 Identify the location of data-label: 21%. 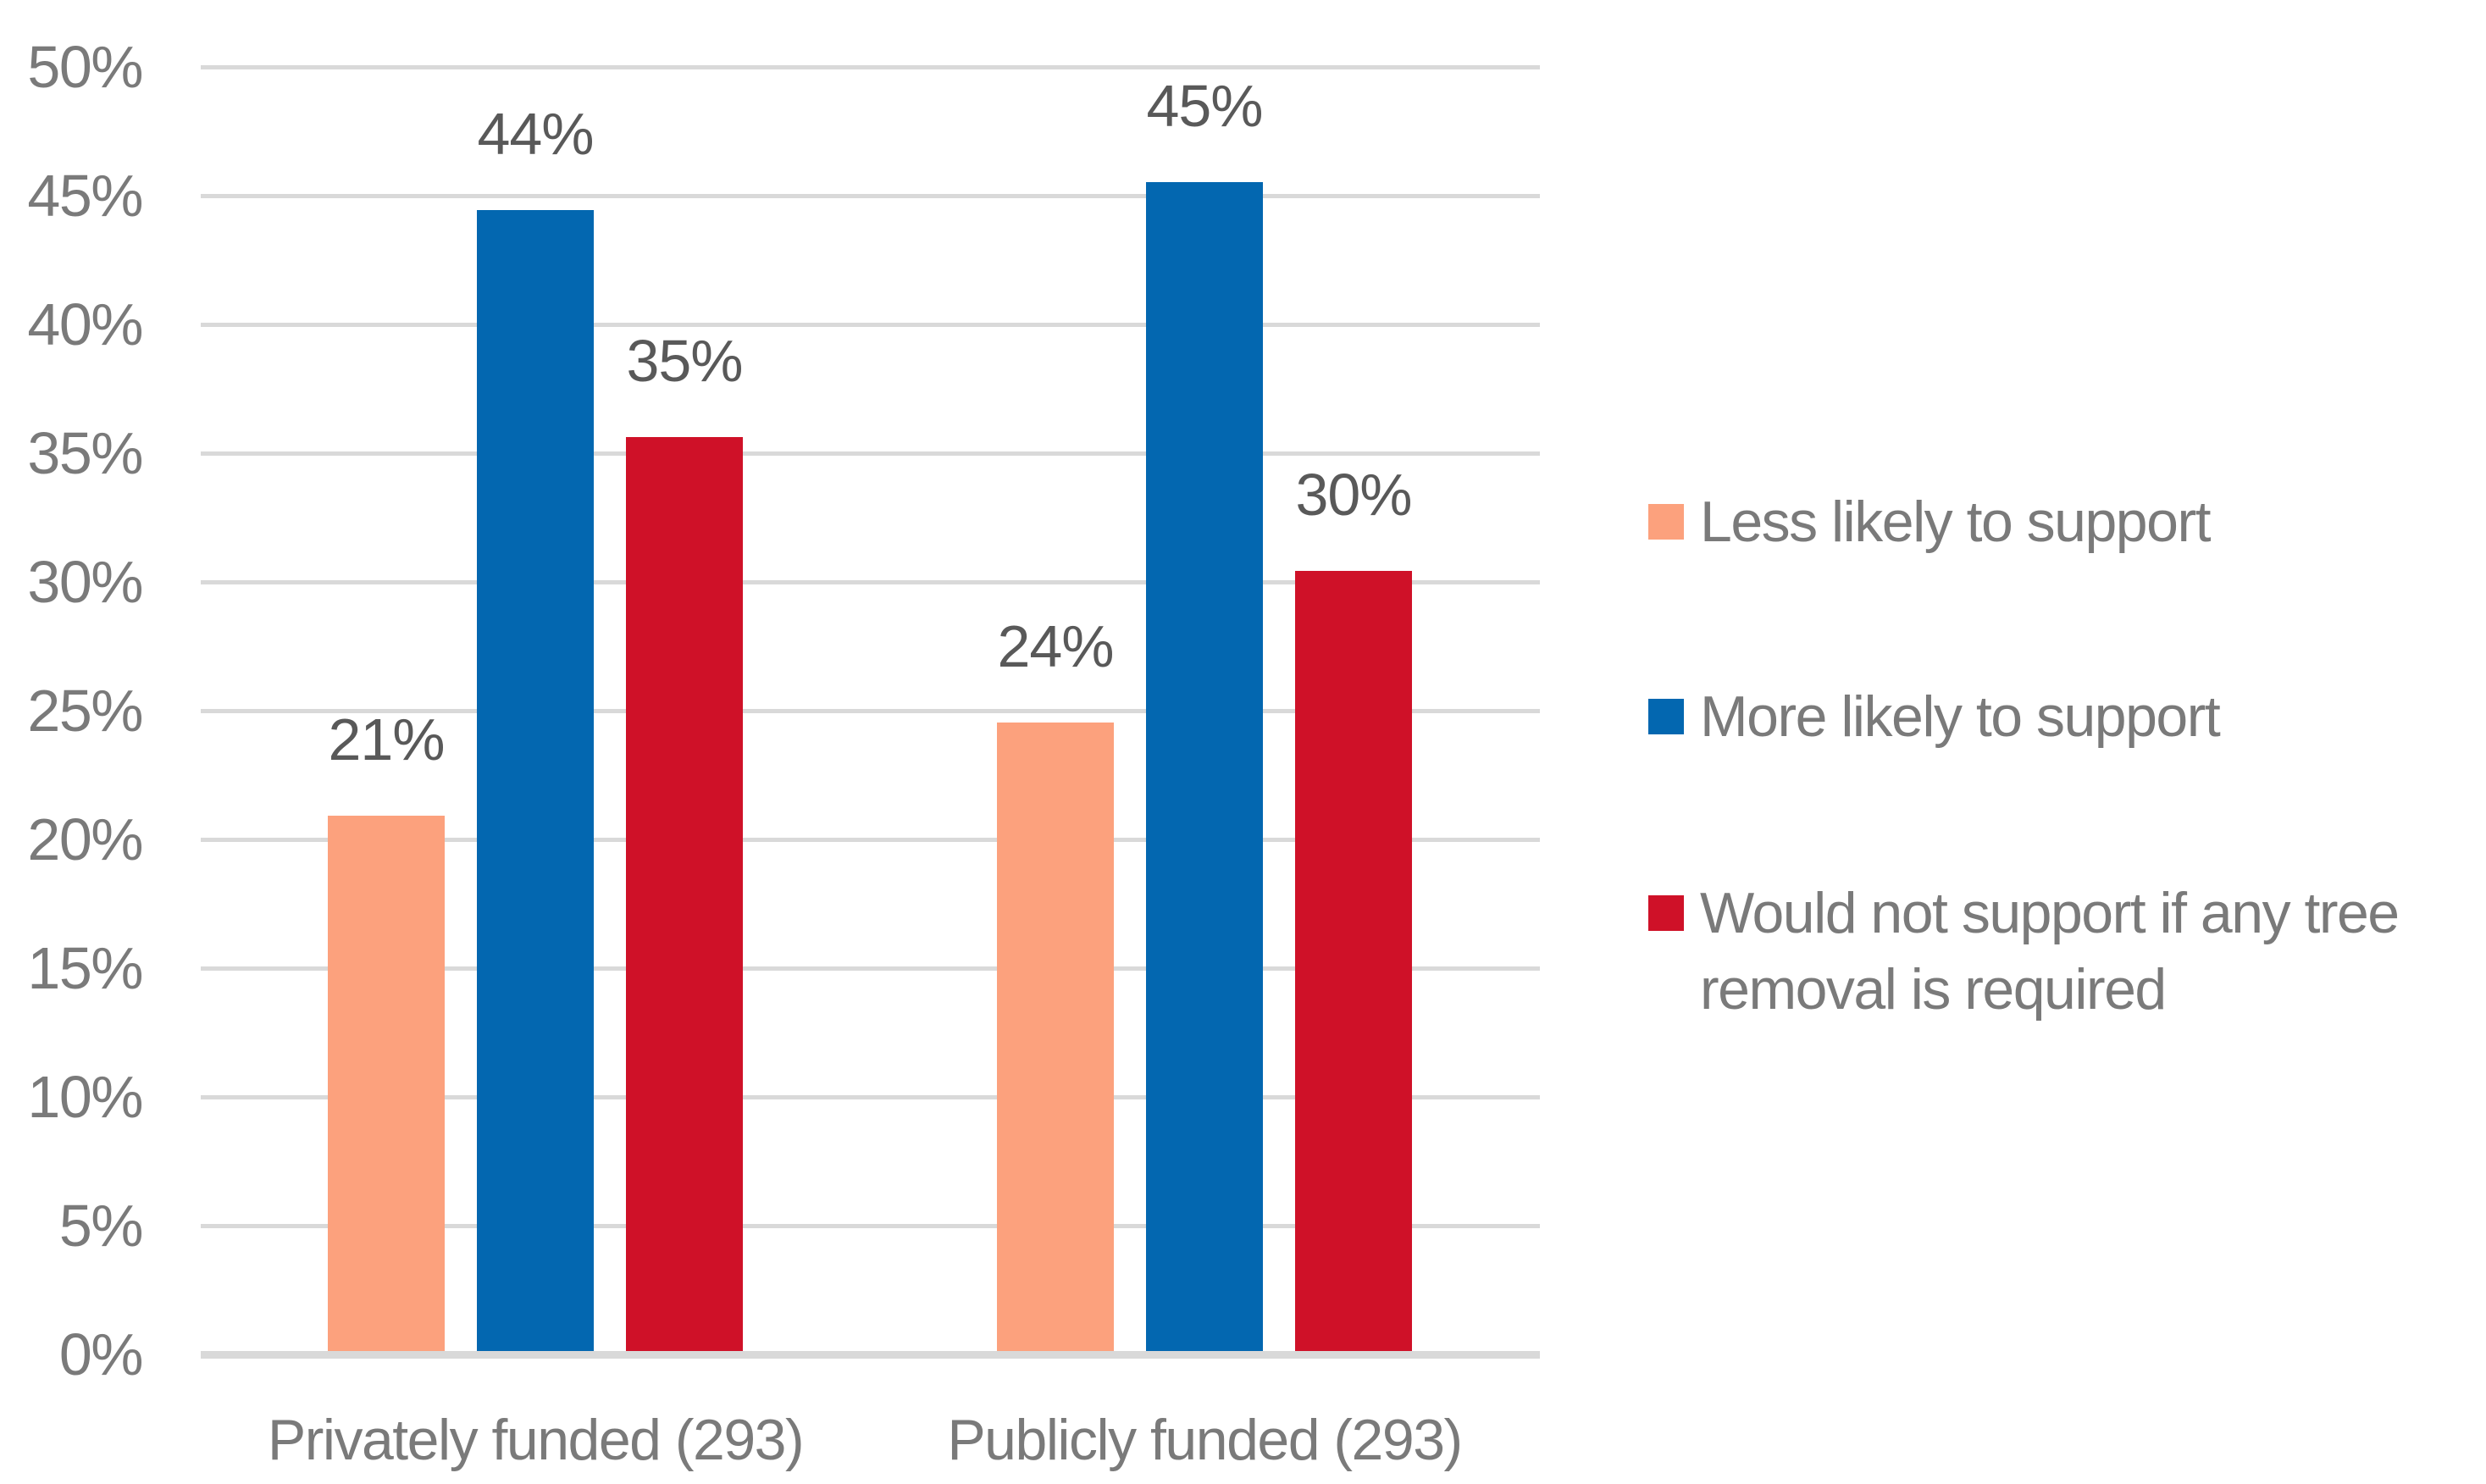
(386, 739).